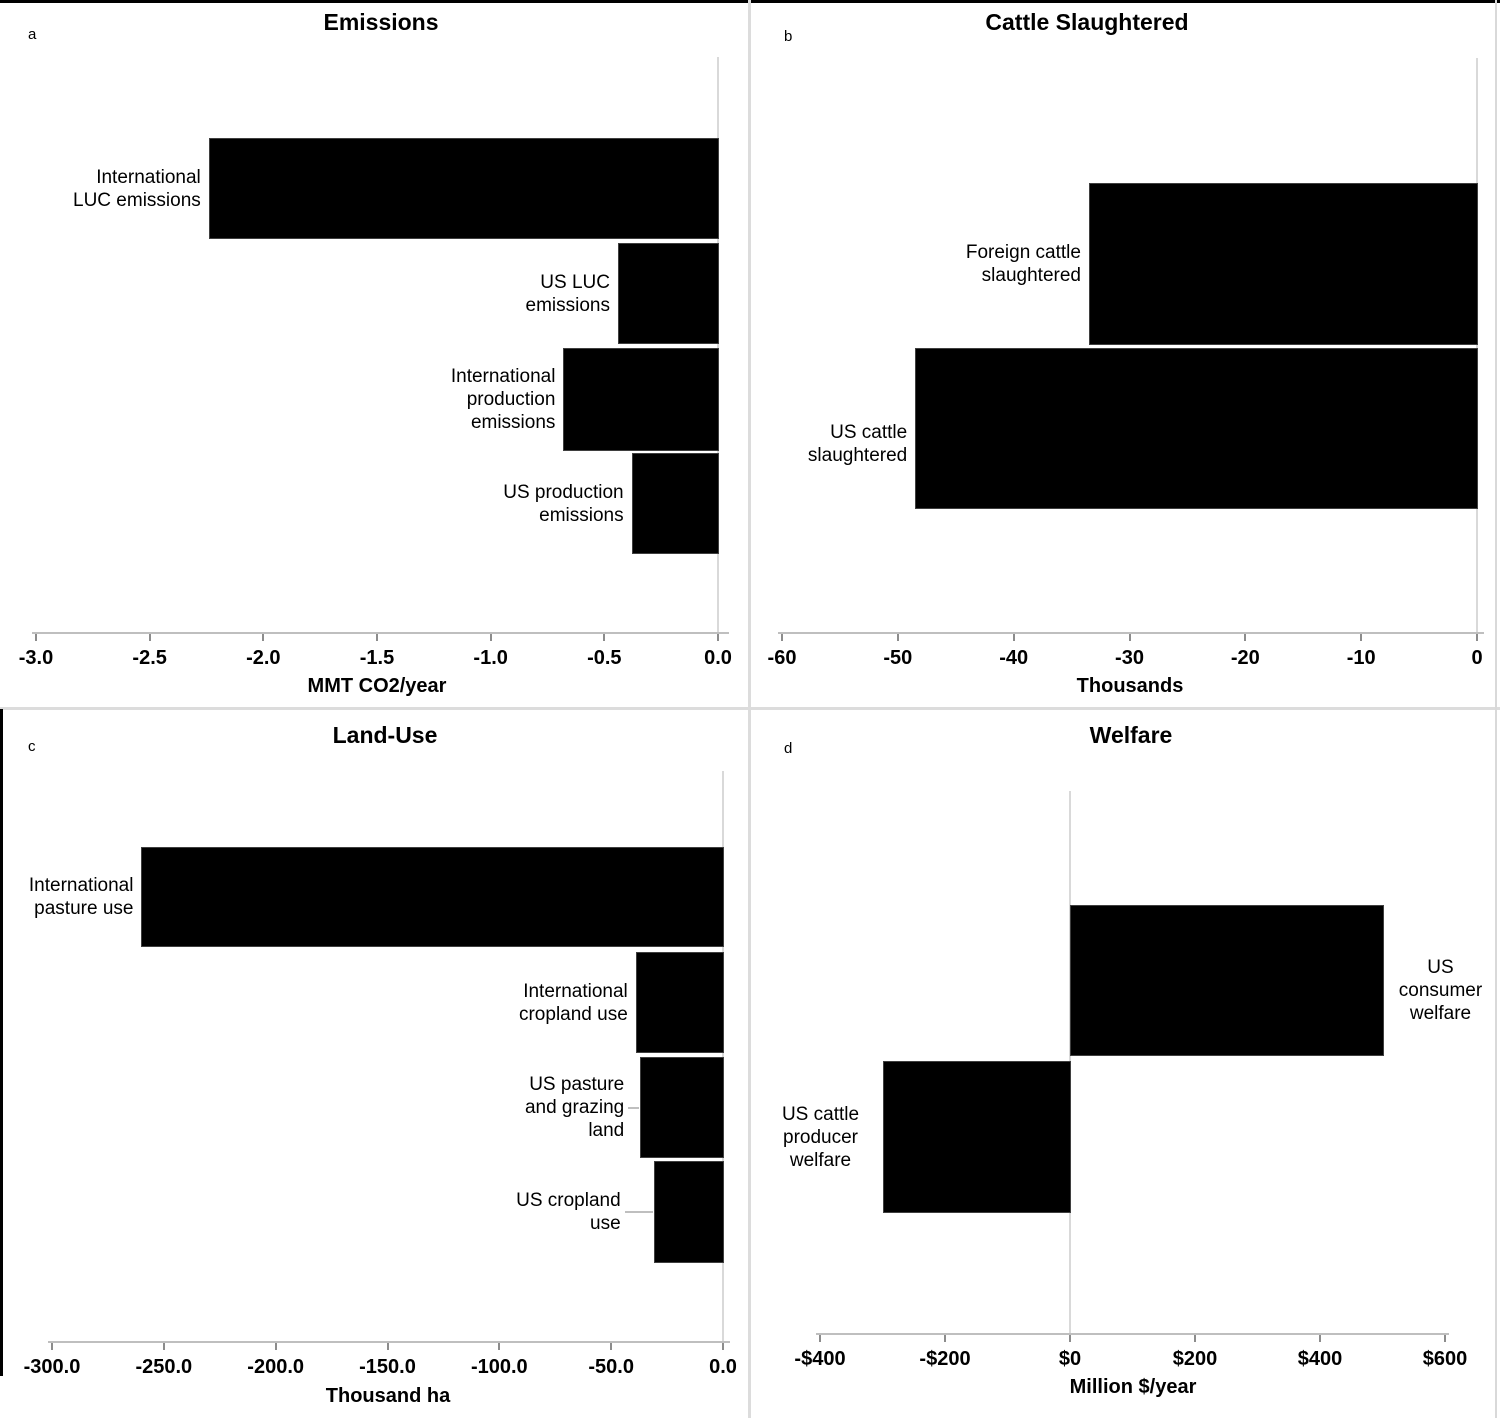 This screenshot has height=1418, width=1500. I want to click on x-axis-title-land-use: Thousand ha, so click(388, 1396).